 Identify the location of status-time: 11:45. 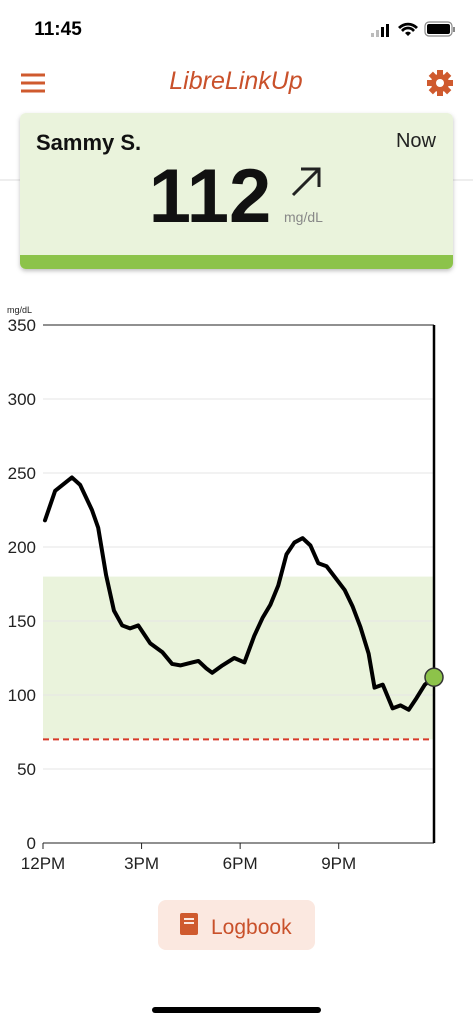
(58, 29).